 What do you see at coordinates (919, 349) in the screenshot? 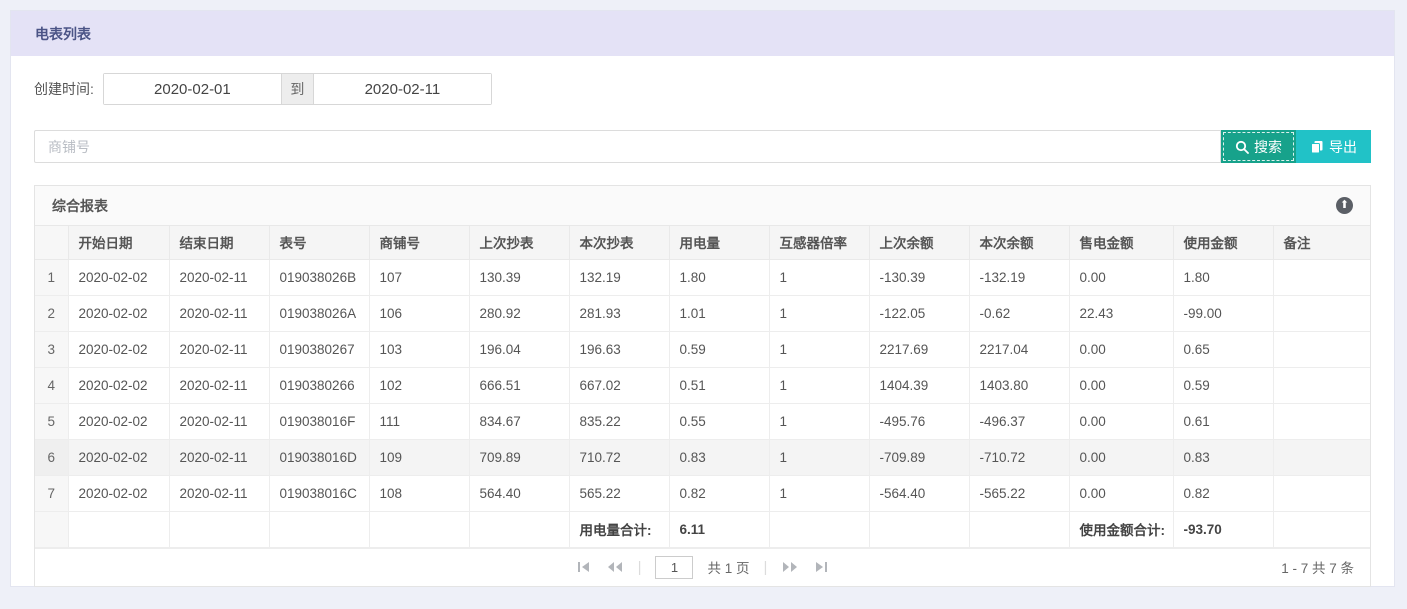
I see `table-cell: 2217.69` at bounding box center [919, 349].